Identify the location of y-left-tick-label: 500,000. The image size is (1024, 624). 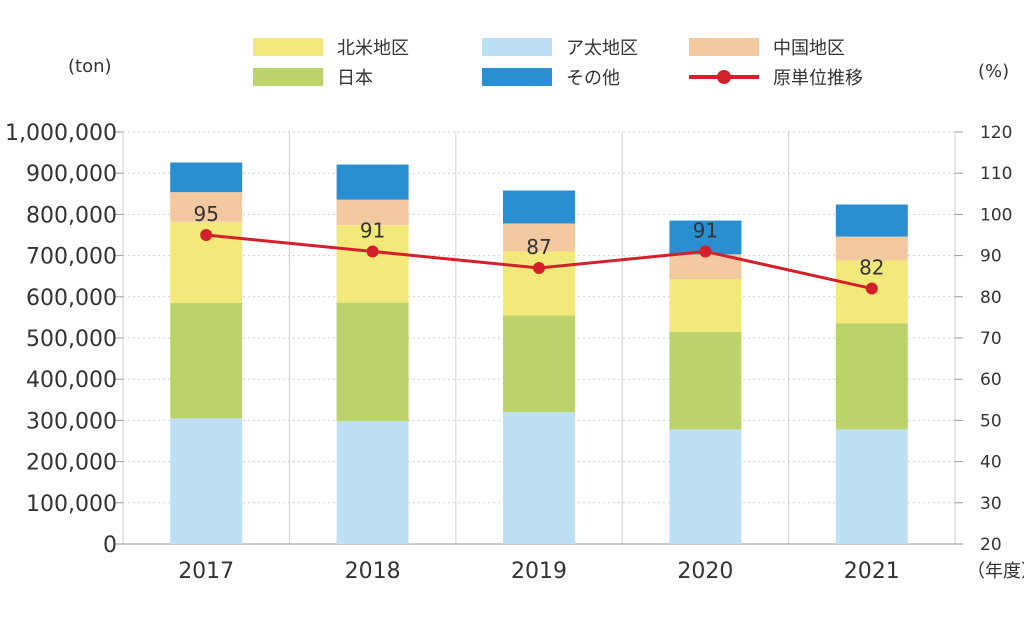
(71, 339).